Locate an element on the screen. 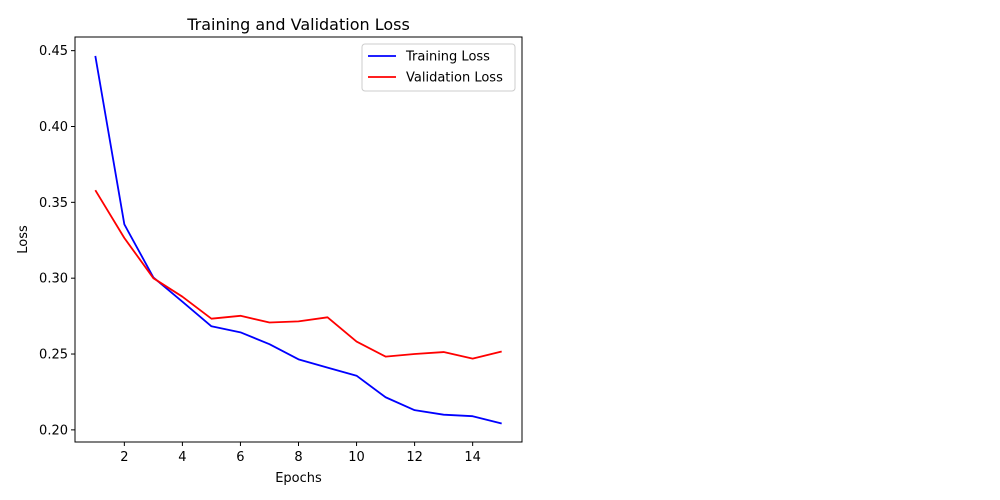  x-tick-label: 10 is located at coordinates (356, 457).